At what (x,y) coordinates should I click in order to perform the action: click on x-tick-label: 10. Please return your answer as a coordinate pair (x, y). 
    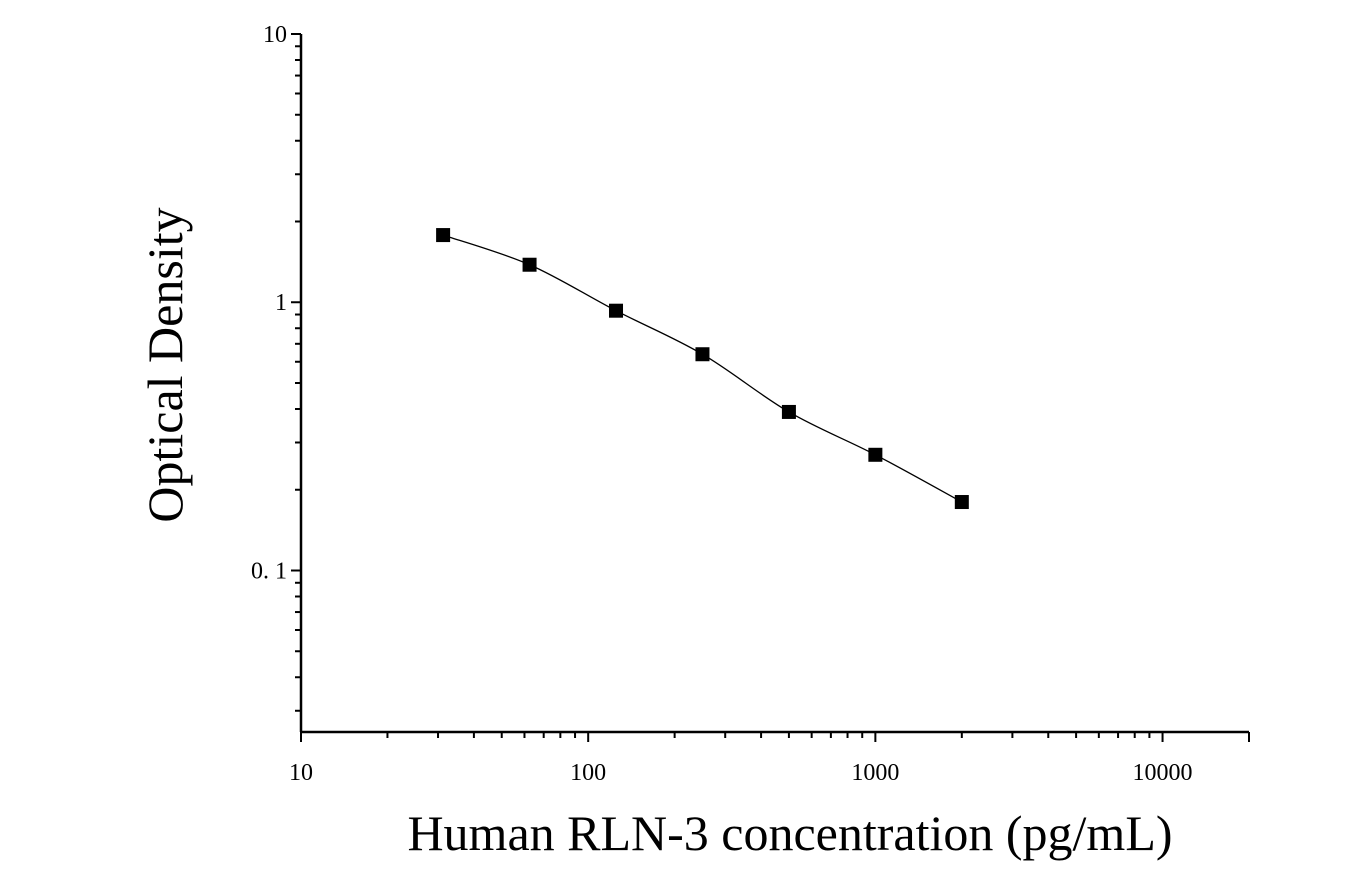
    Looking at the image, I should click on (301, 773).